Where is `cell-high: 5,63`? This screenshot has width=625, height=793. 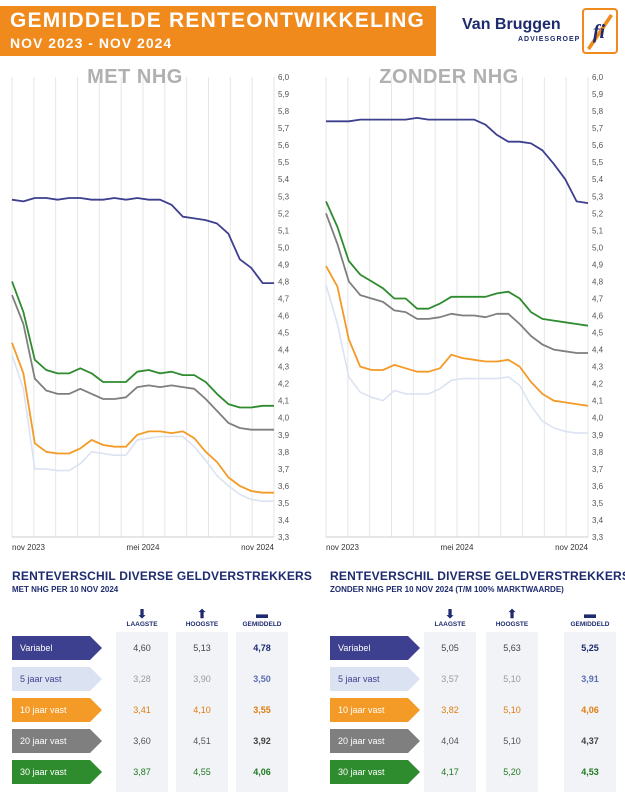
cell-high: 5,63 is located at coordinates (512, 648).